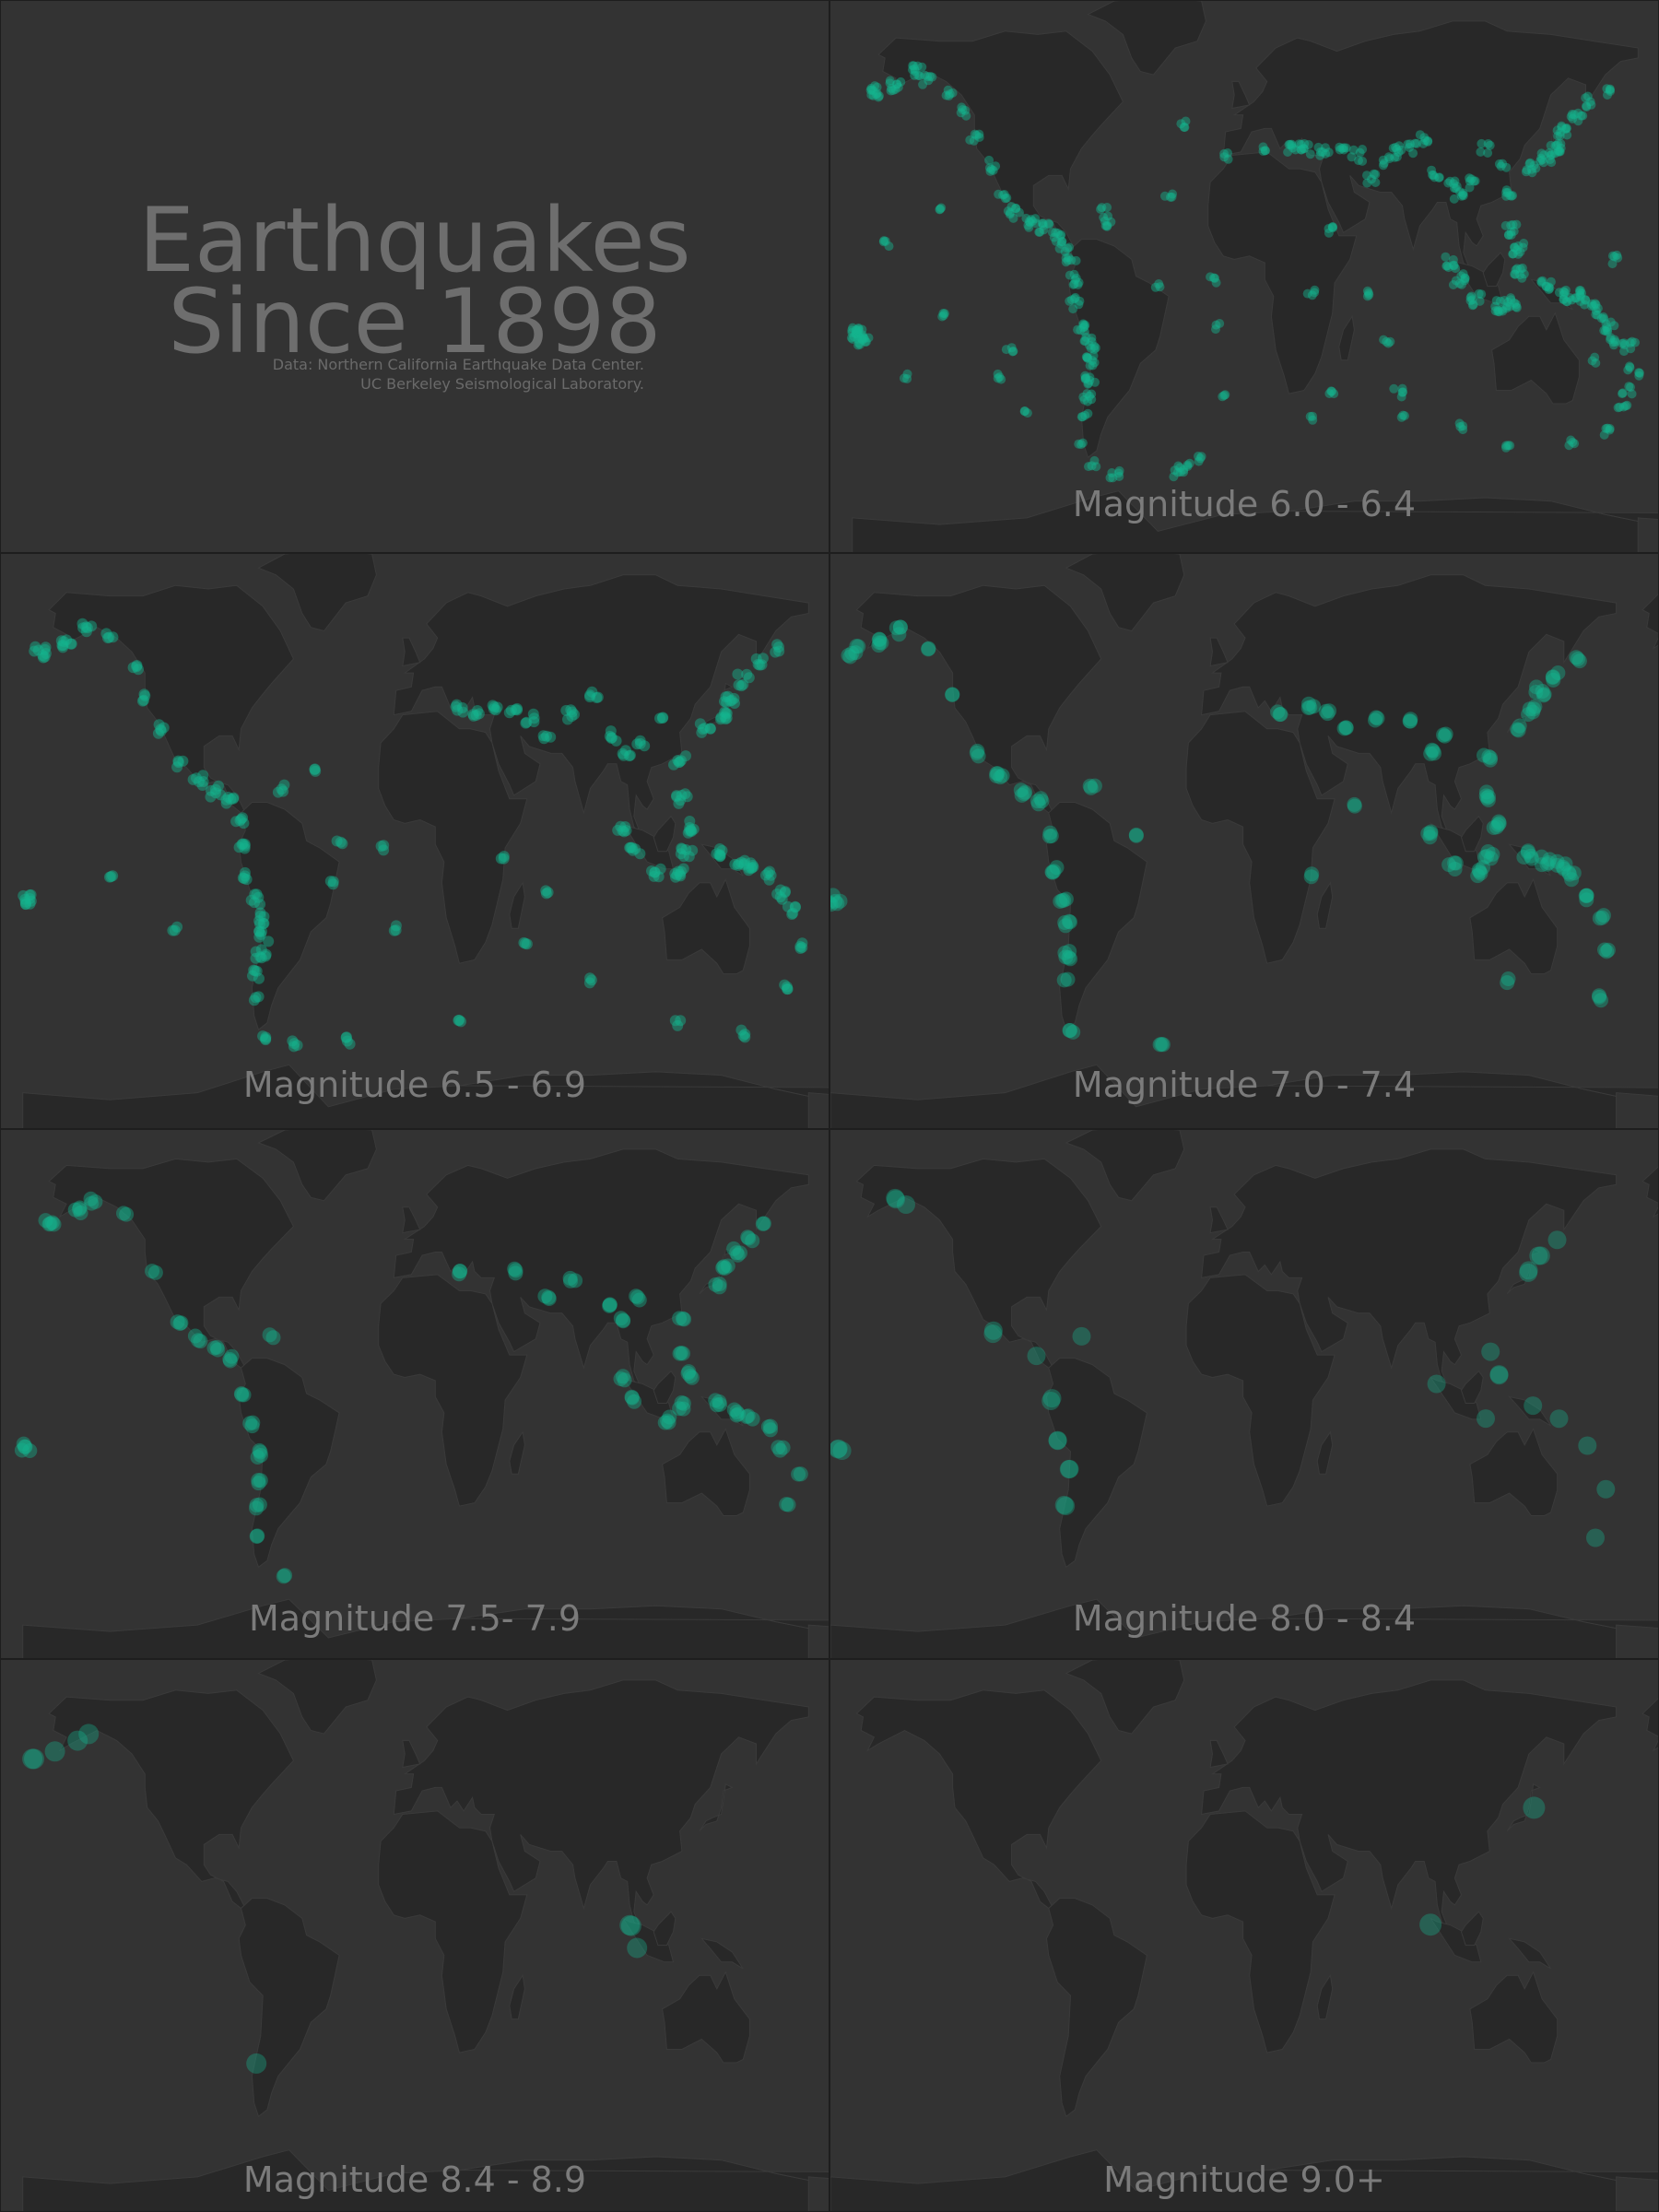  I want to click on land-japan, so click(716, 707).